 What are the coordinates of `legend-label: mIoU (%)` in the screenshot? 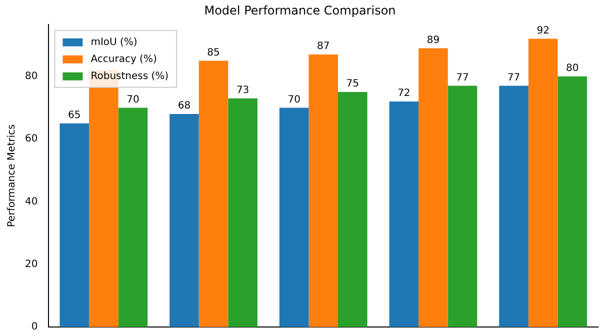 It's located at (114, 42).